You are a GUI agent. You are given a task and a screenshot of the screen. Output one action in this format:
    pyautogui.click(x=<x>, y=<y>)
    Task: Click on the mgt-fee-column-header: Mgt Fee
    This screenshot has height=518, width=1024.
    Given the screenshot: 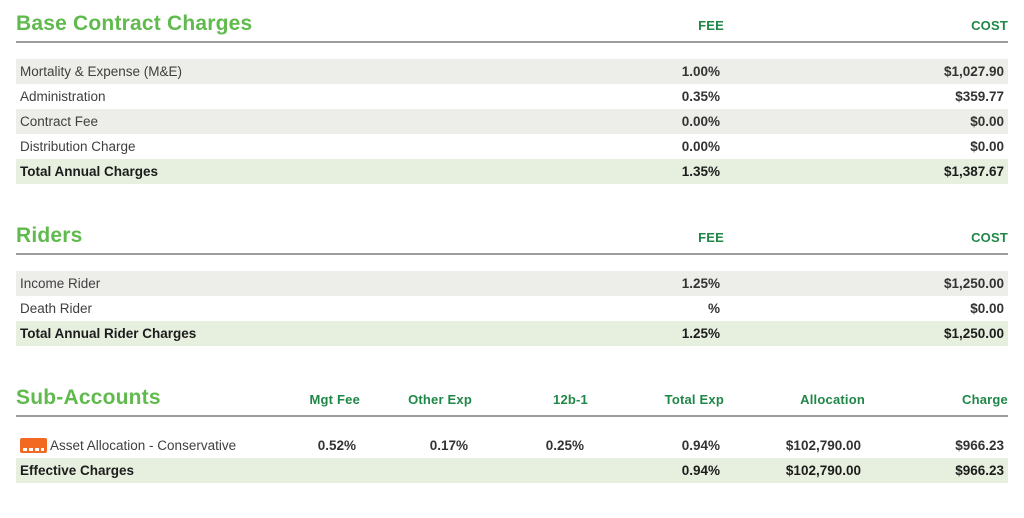 What is the action you would take?
    pyautogui.click(x=334, y=399)
    